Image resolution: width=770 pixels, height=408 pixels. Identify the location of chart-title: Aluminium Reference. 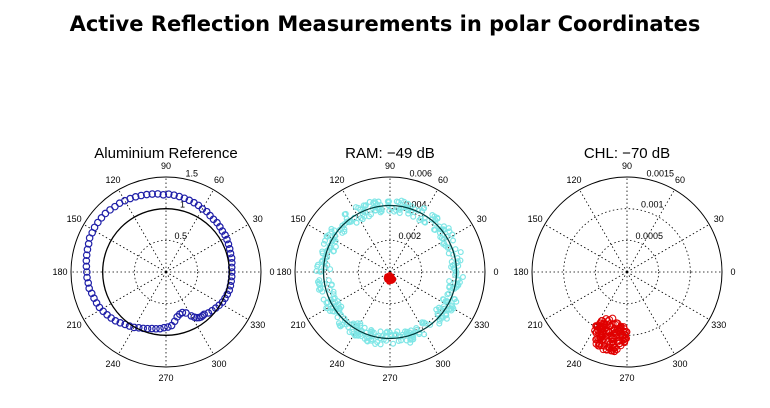
(165, 153).